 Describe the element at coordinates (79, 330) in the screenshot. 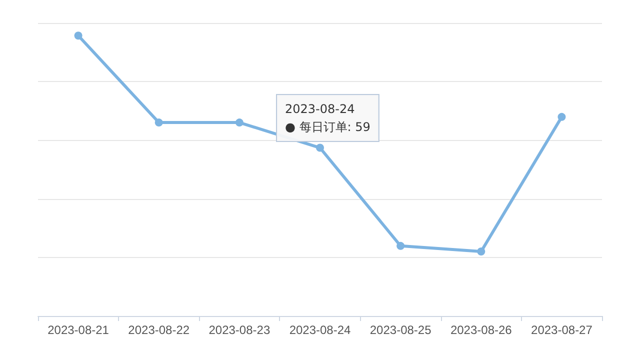

I see `x-tick-label: 2023-08-21` at that location.